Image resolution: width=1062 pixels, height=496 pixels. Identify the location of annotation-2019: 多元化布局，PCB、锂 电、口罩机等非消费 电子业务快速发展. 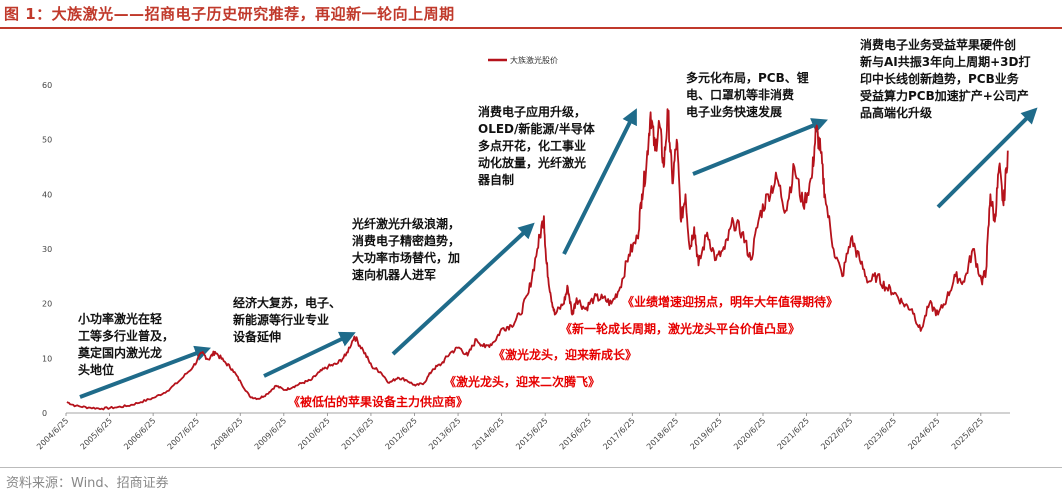
(749, 94).